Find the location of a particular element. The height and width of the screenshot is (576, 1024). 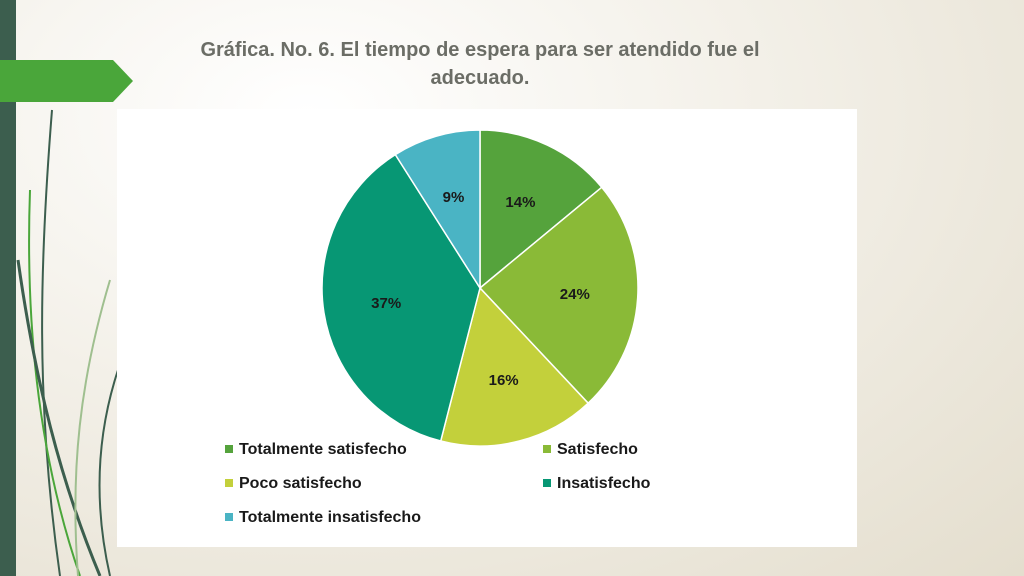

pie-data-label-1: 24% is located at coordinates (575, 294).